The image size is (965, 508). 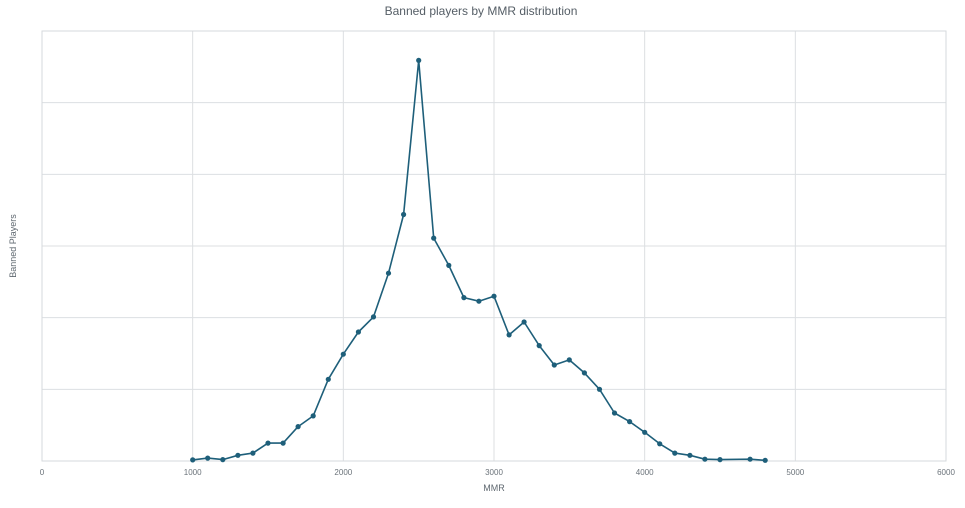 I want to click on chart-title: Banned players by MMR distribution, so click(x=481, y=11).